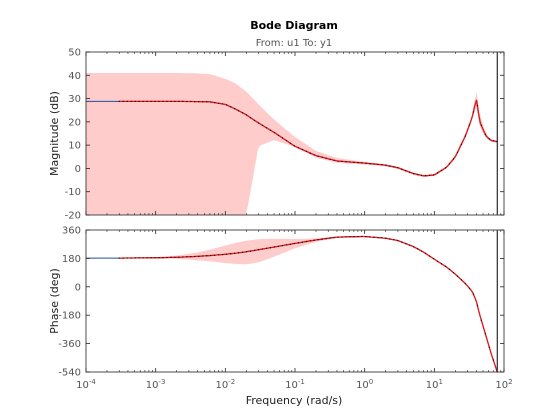 The width and height of the screenshot is (560, 420). Describe the element at coordinates (73, 192) in the screenshot. I see `magnitude-y-tick-label: -10` at that location.